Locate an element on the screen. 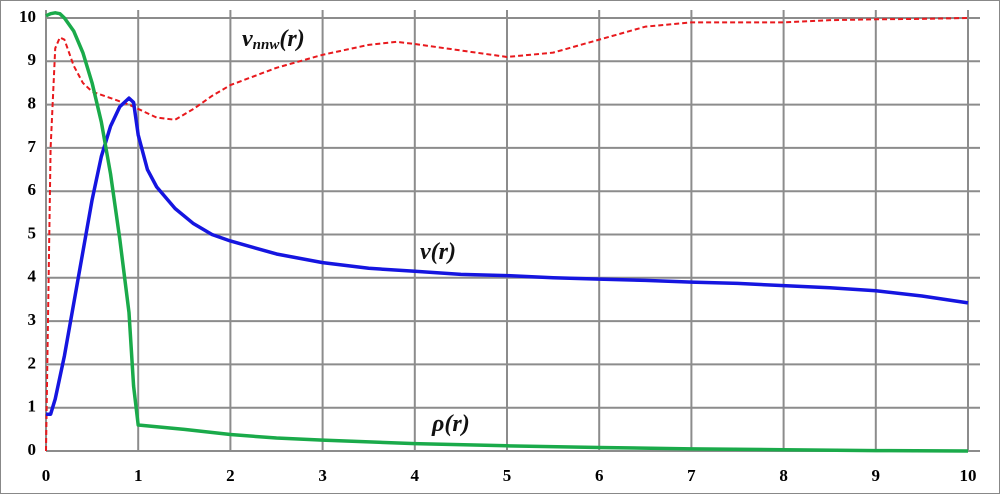  x-tick-label: 4 is located at coordinates (415, 475).